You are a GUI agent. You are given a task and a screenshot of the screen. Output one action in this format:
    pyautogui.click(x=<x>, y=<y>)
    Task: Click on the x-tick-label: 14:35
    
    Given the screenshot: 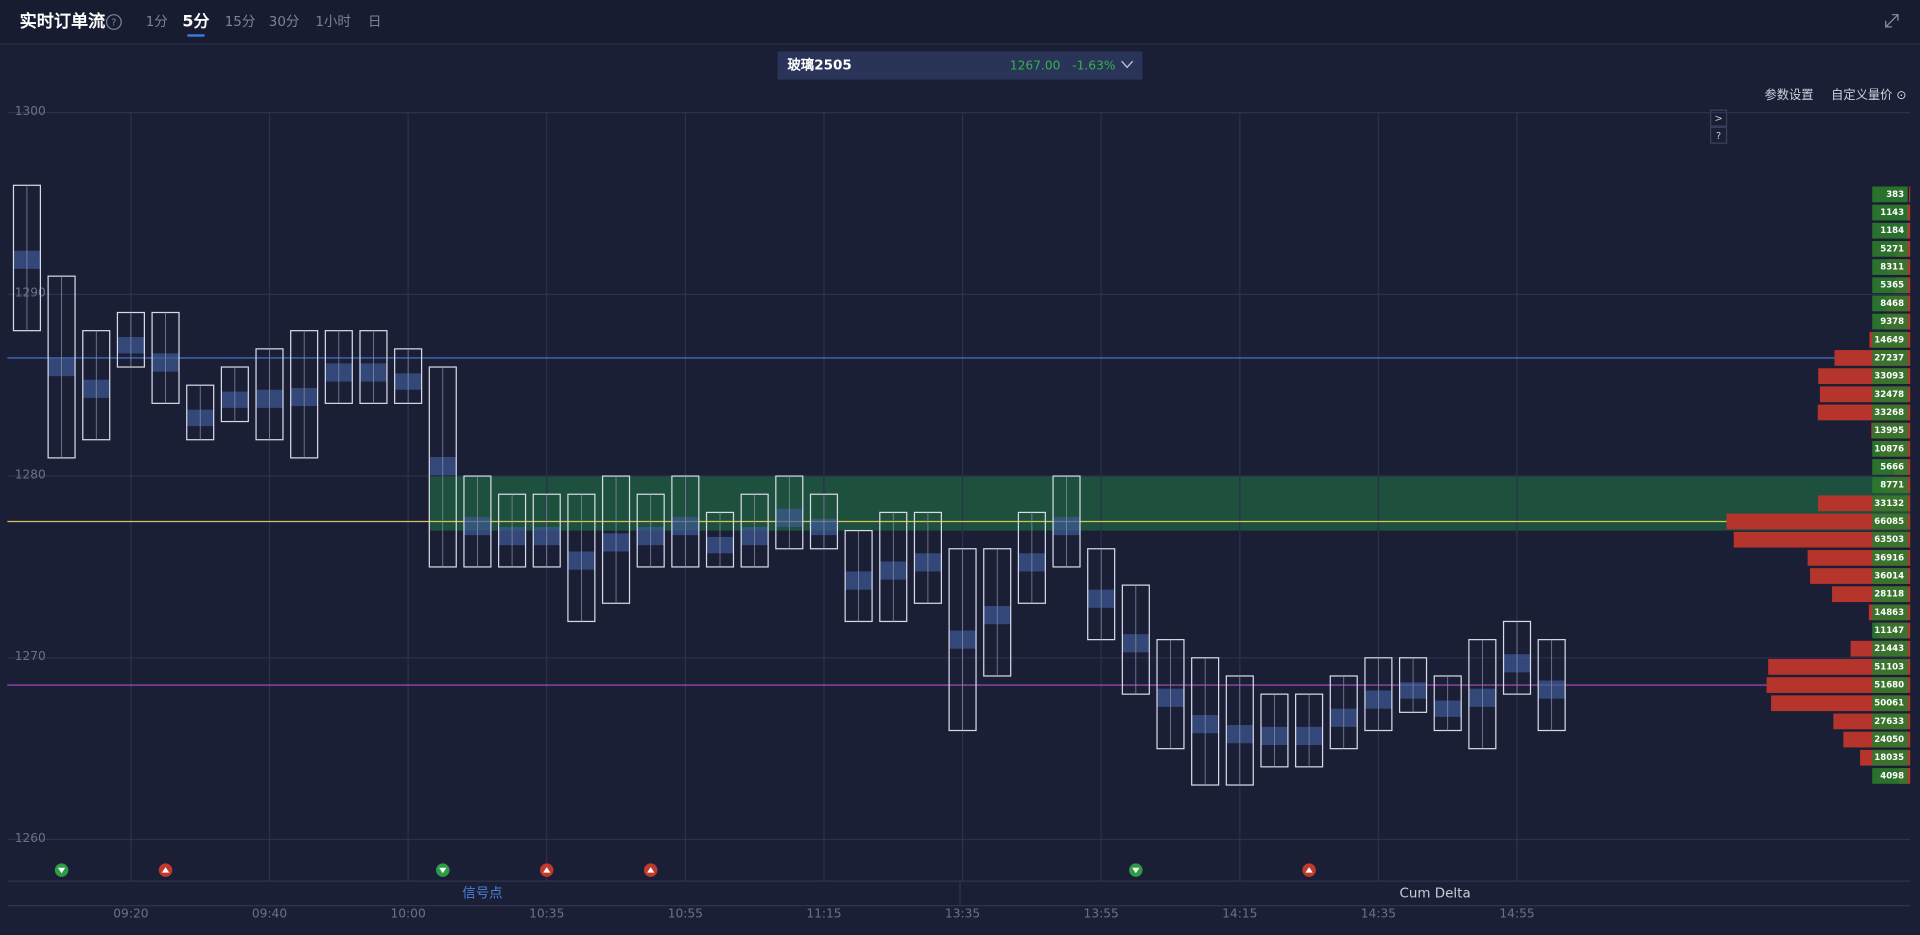 What is the action you would take?
    pyautogui.click(x=1378, y=914)
    